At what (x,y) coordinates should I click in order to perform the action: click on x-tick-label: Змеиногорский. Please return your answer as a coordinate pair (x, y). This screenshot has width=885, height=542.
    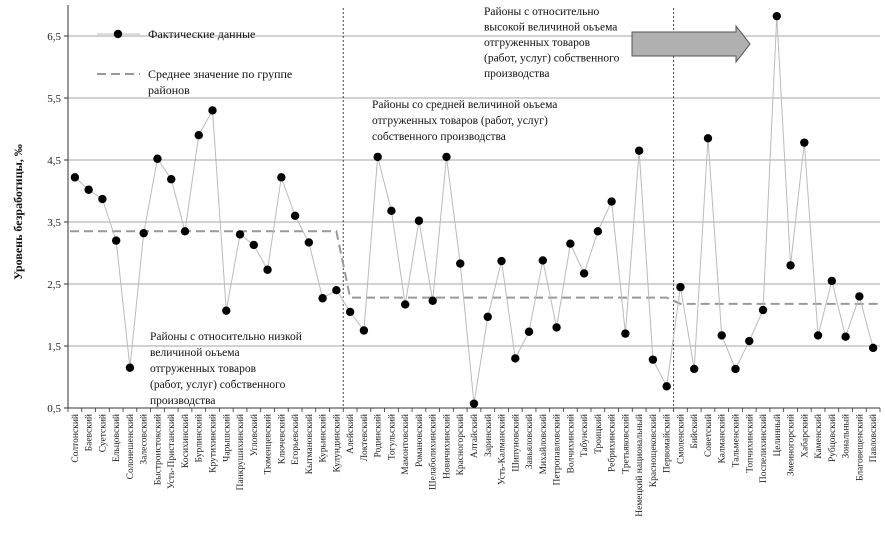
    Looking at the image, I should click on (791, 445).